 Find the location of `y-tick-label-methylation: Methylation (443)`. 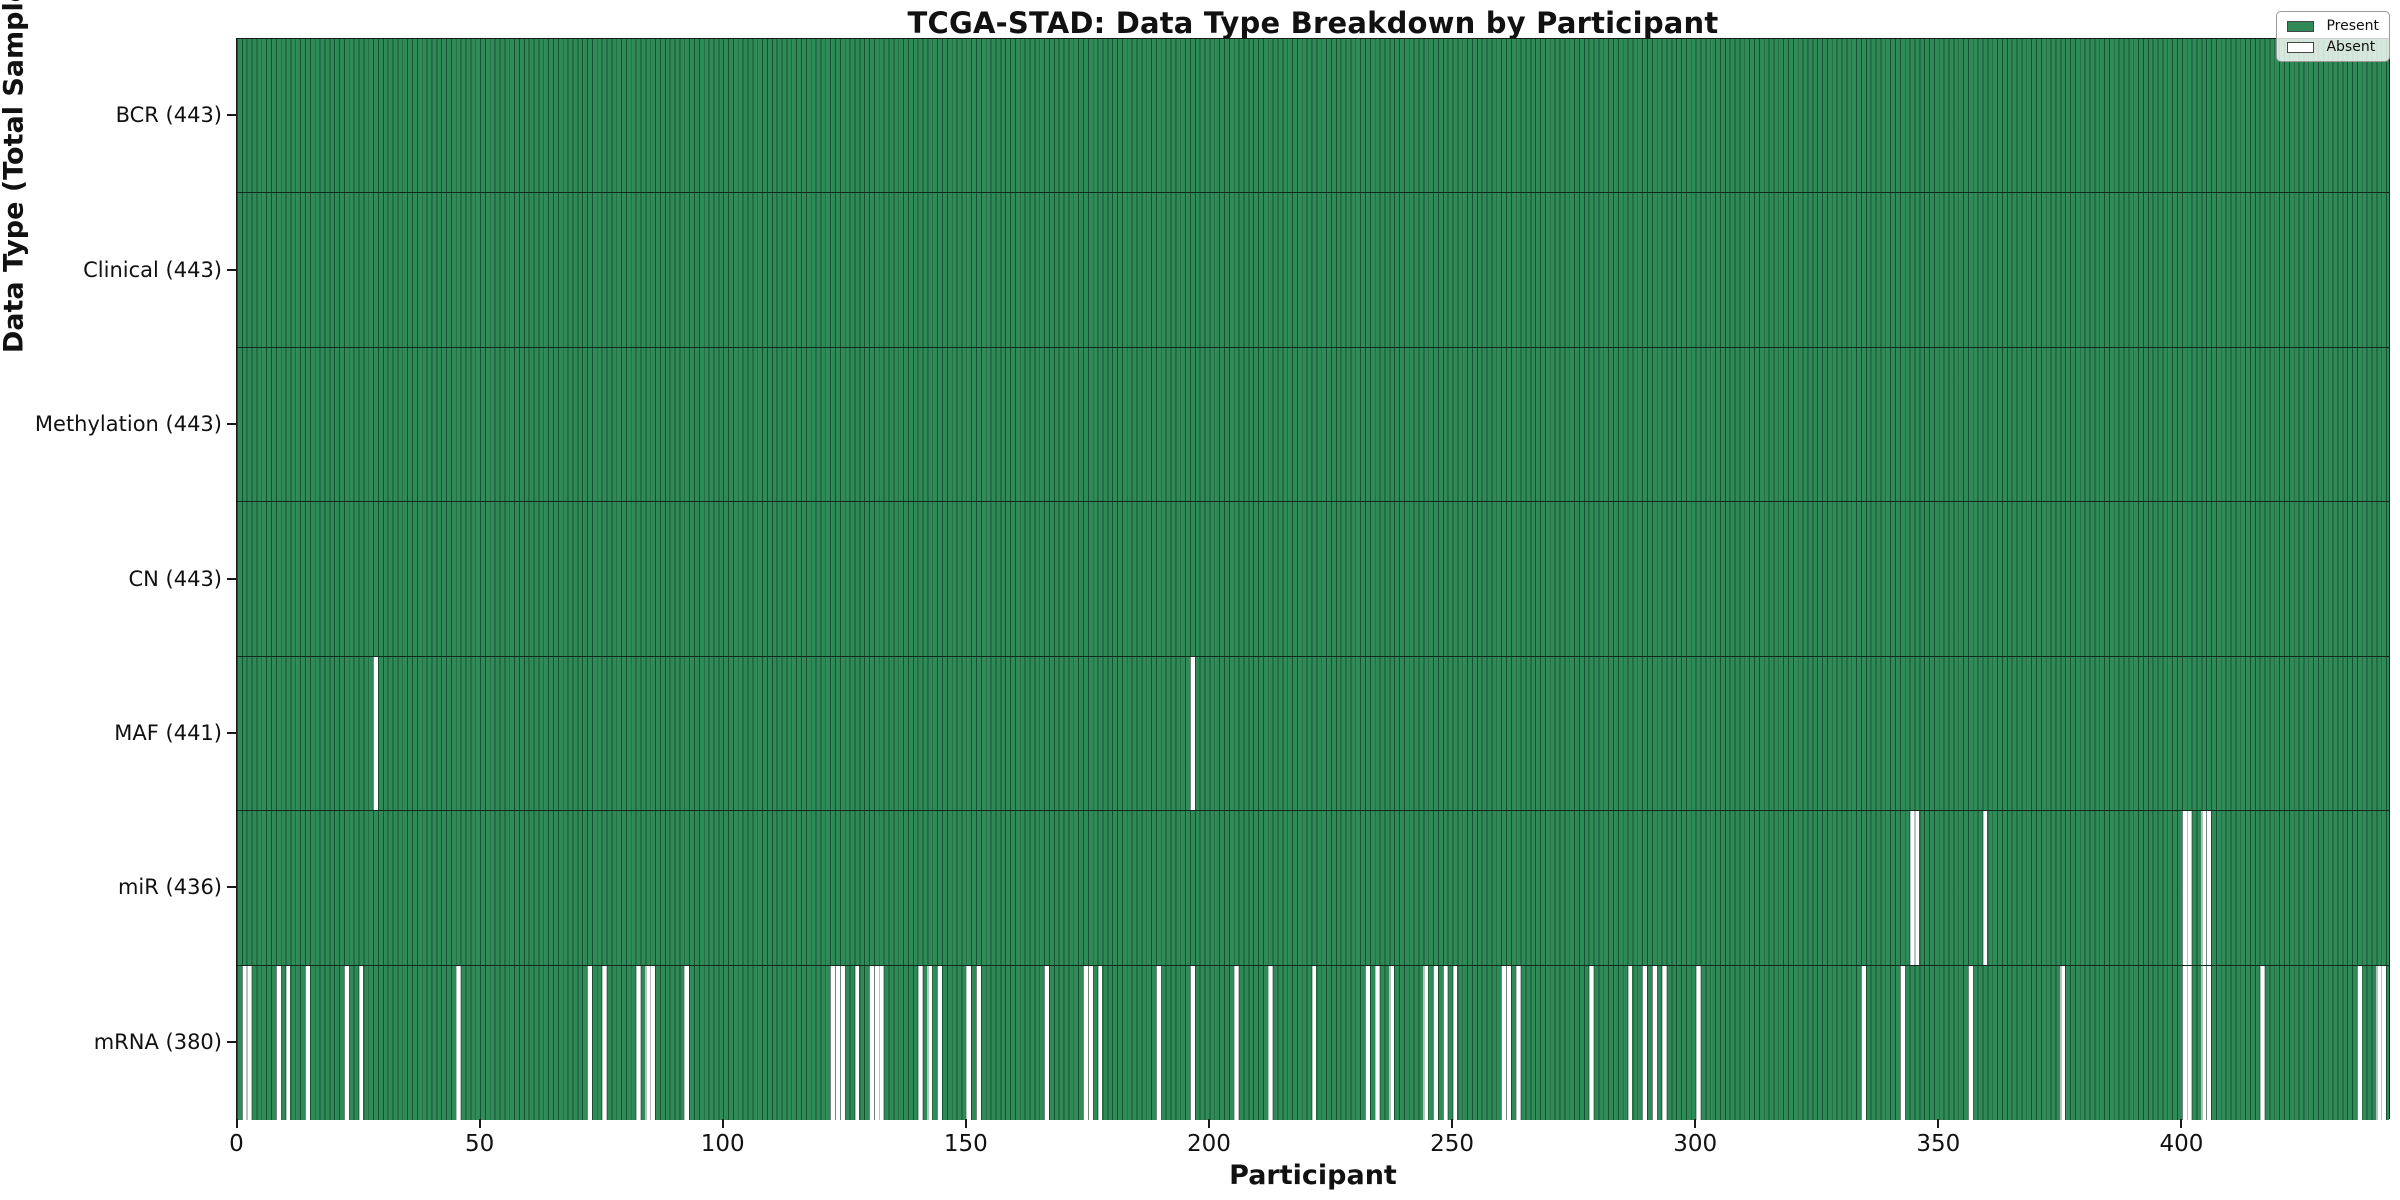

y-tick-label-methylation: Methylation (443) is located at coordinates (128, 424).